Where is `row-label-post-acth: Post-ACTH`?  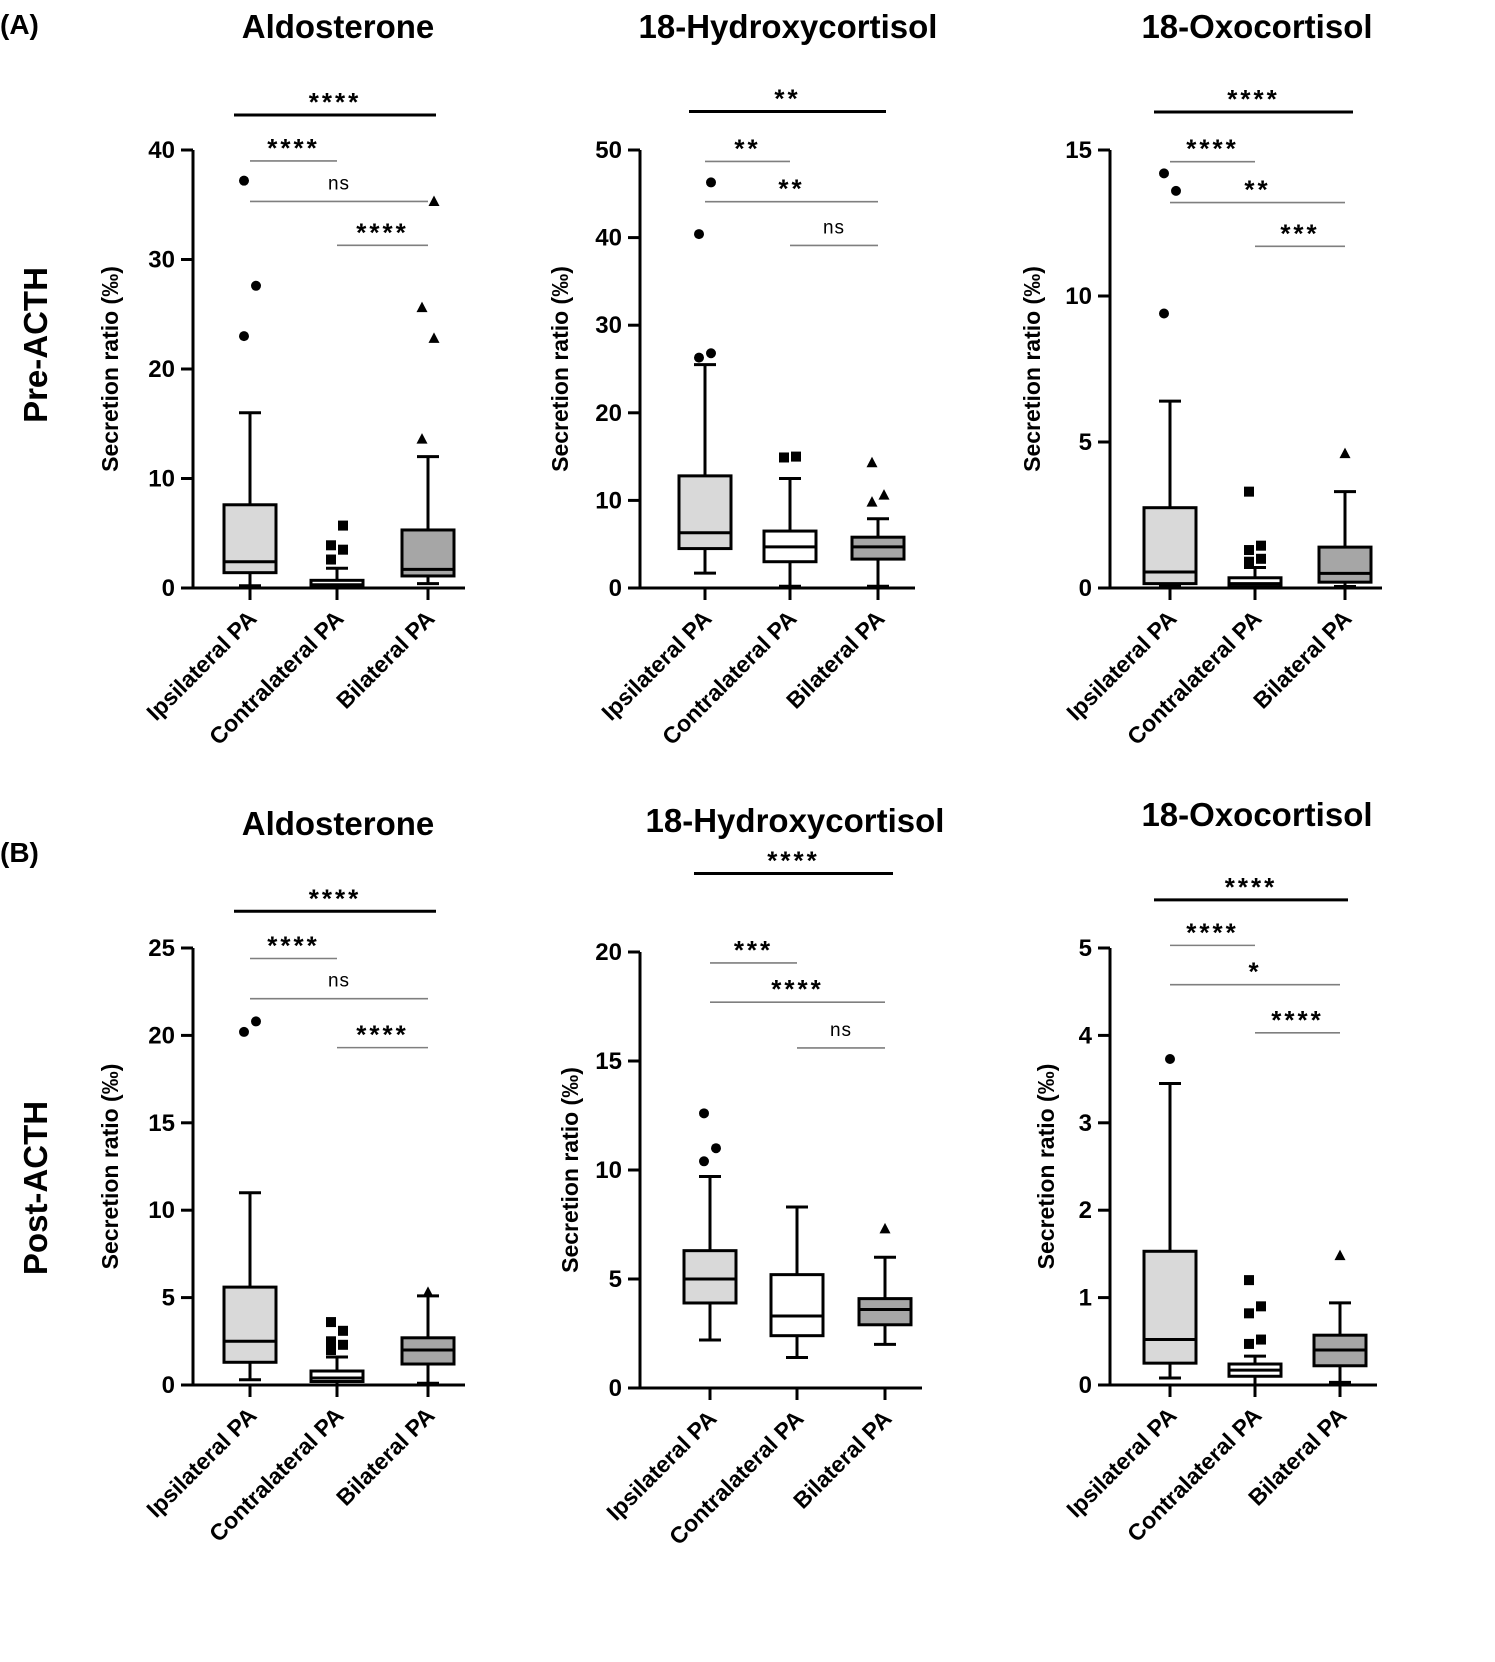 row-label-post-acth: Post-ACTH is located at coordinates (35, 1188).